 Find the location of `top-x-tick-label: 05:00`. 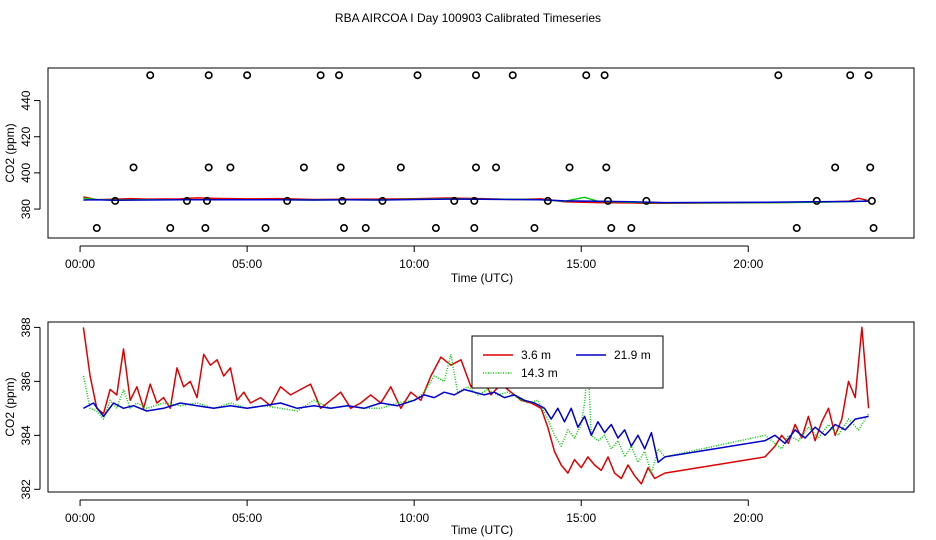

top-x-tick-label: 05:00 is located at coordinates (247, 264).